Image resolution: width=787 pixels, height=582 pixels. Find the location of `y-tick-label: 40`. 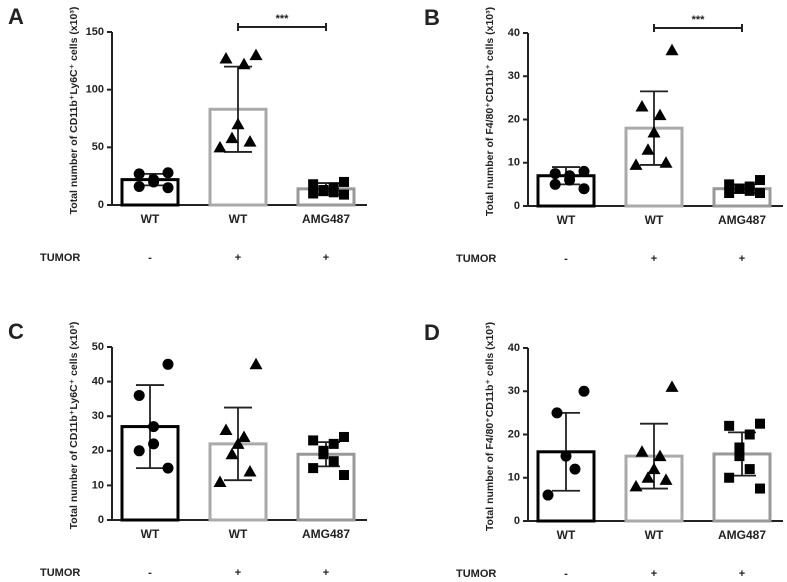

y-tick-label: 40 is located at coordinates (514, 348).